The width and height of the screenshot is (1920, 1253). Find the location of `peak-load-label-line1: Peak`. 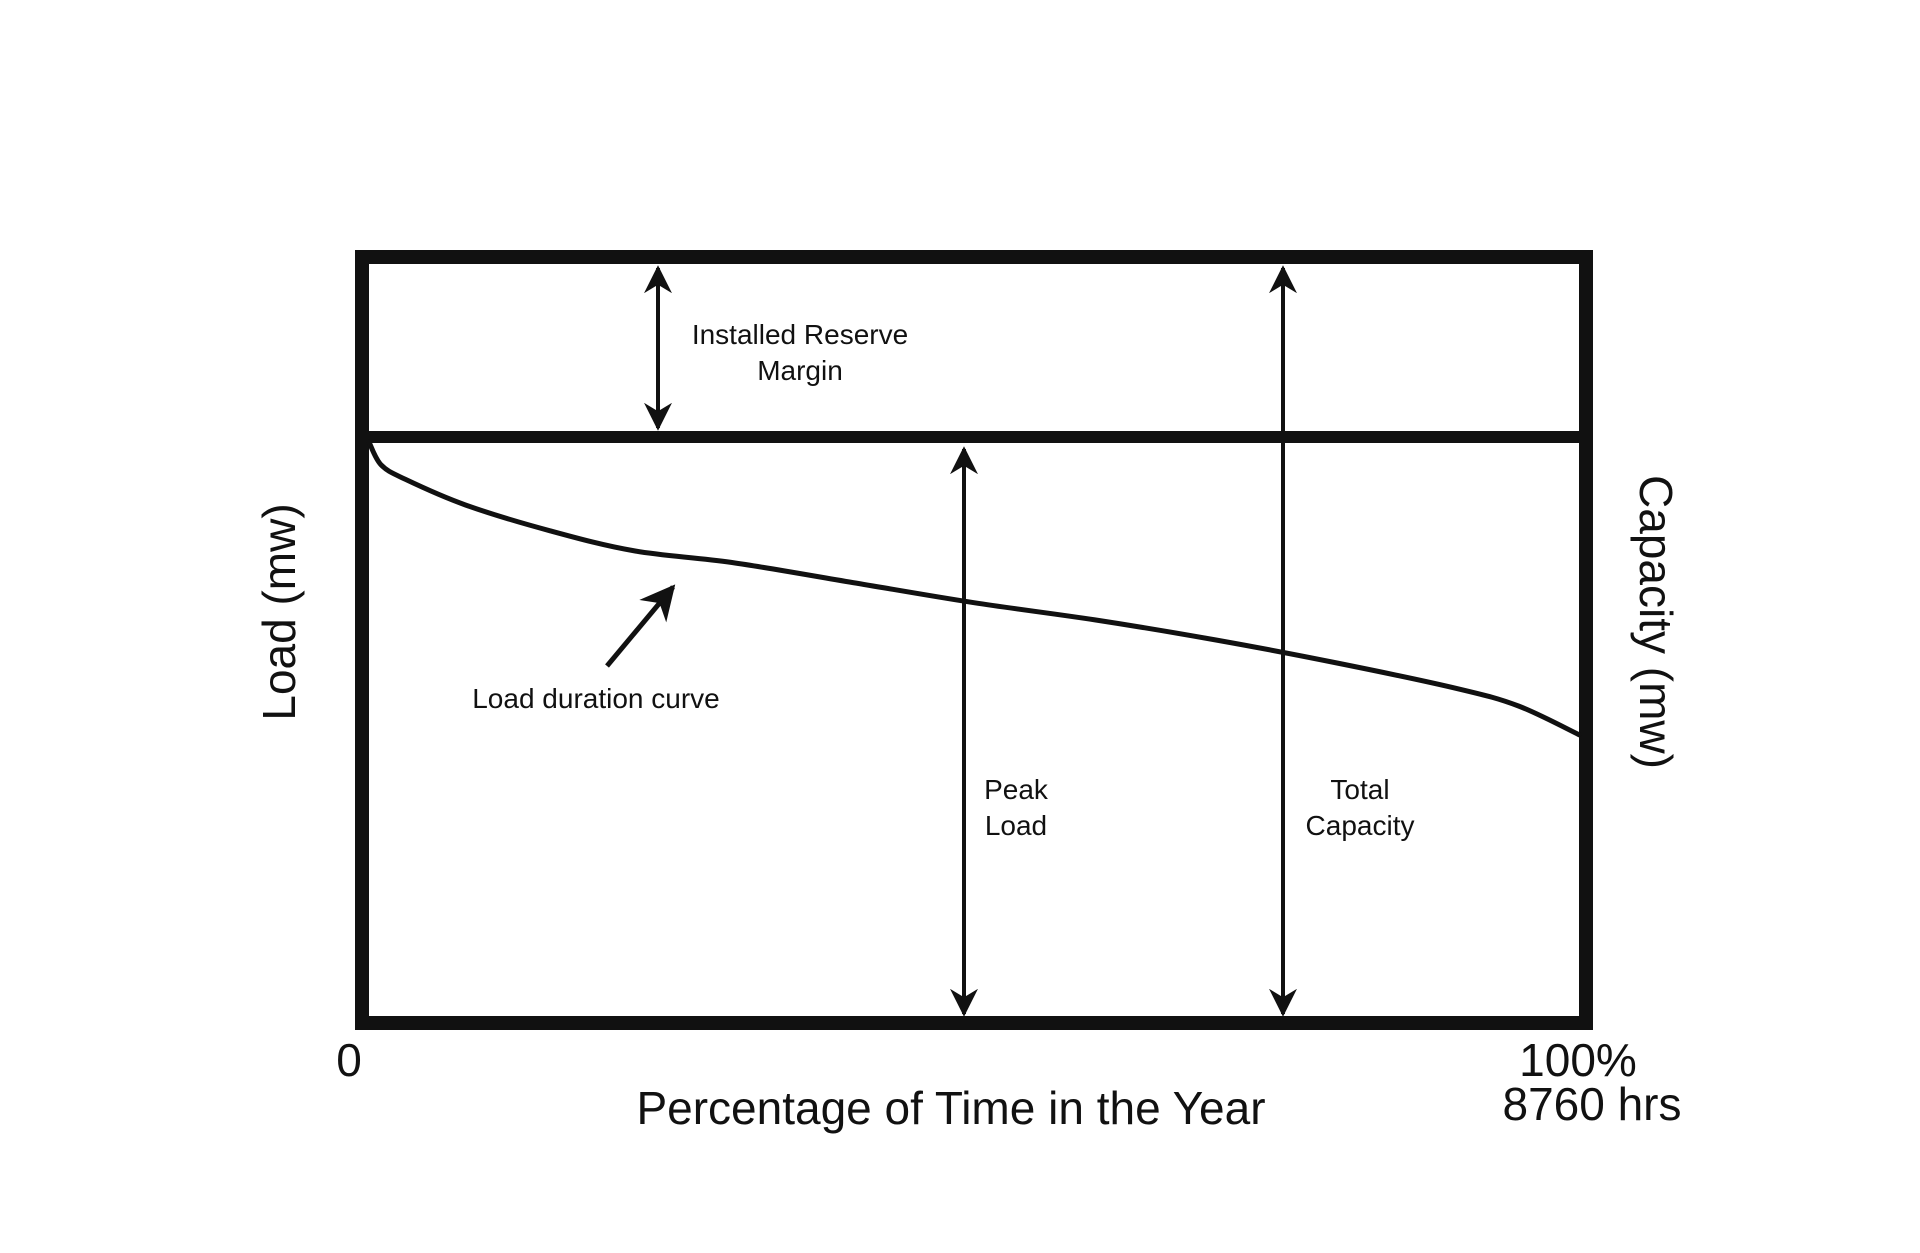

peak-load-label-line1: Peak is located at coordinates (1016, 789).